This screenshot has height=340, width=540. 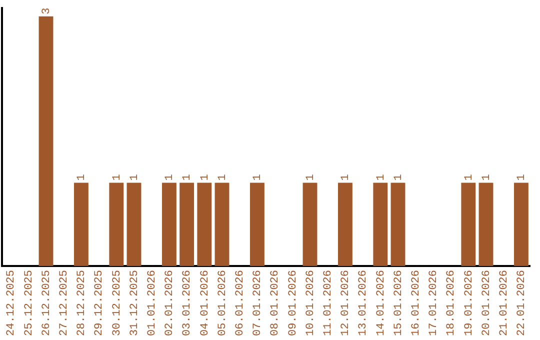 What do you see at coordinates (240, 303) in the screenshot?
I see `x-tick-label: 06.01.2026` at bounding box center [240, 303].